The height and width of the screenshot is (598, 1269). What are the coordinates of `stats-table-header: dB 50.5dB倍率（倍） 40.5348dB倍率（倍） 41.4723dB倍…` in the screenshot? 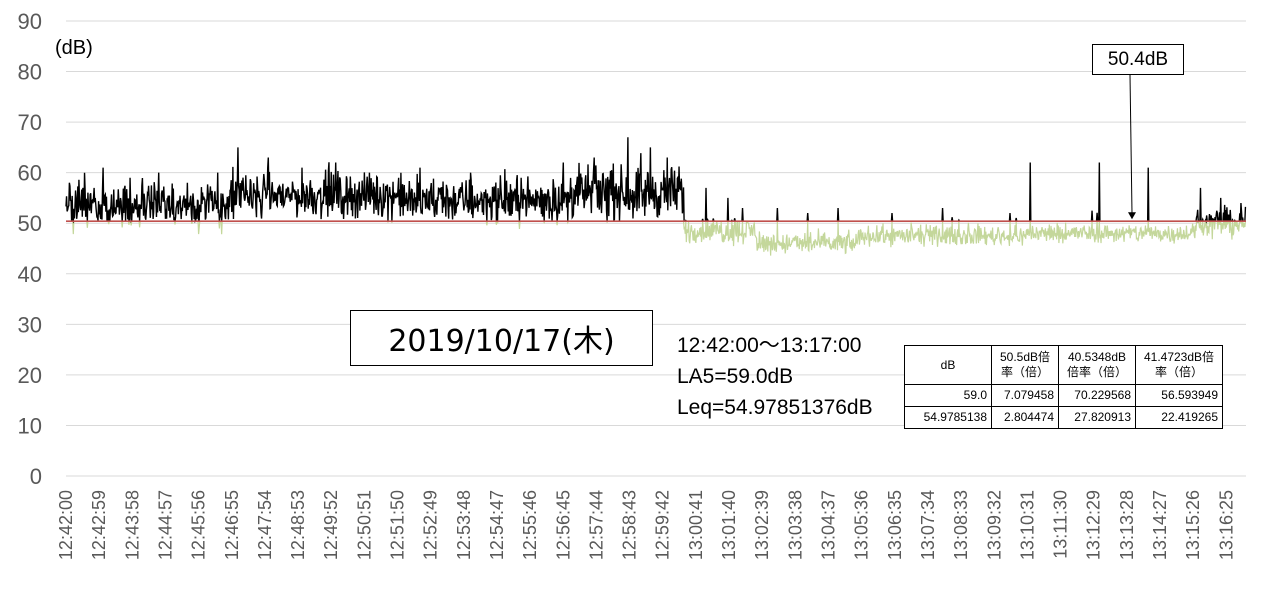 It's located at (1063, 365).